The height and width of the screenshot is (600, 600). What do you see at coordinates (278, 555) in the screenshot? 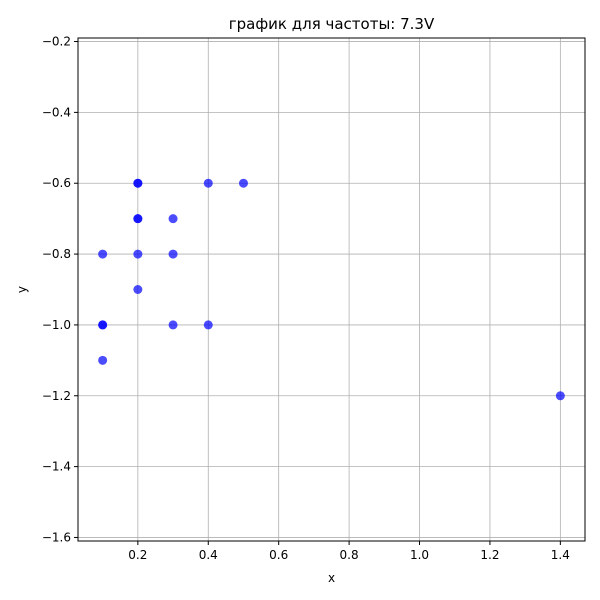
I see `x-tick-label: 0.6` at bounding box center [278, 555].